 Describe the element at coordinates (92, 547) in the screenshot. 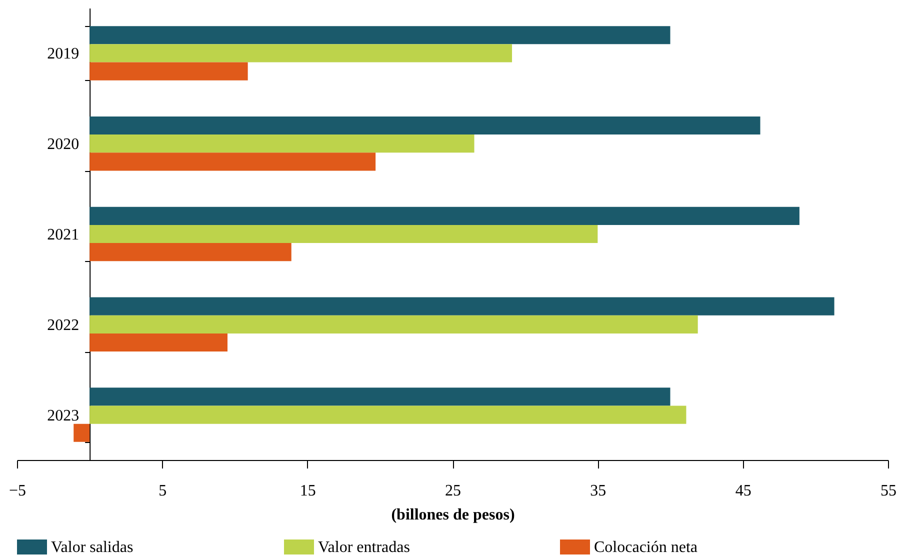

I see `legend-label: Valor salidas` at that location.